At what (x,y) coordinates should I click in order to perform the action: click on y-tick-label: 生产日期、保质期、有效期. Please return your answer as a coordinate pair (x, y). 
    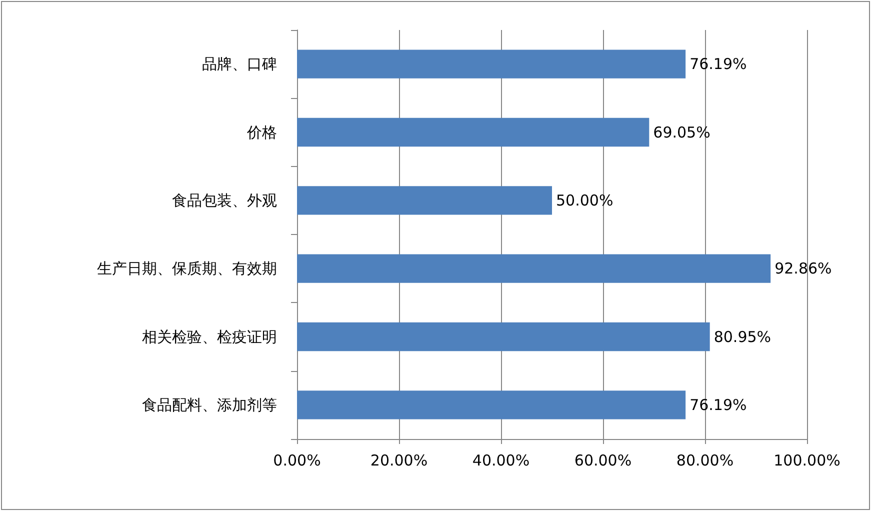
    Looking at the image, I should click on (187, 269).